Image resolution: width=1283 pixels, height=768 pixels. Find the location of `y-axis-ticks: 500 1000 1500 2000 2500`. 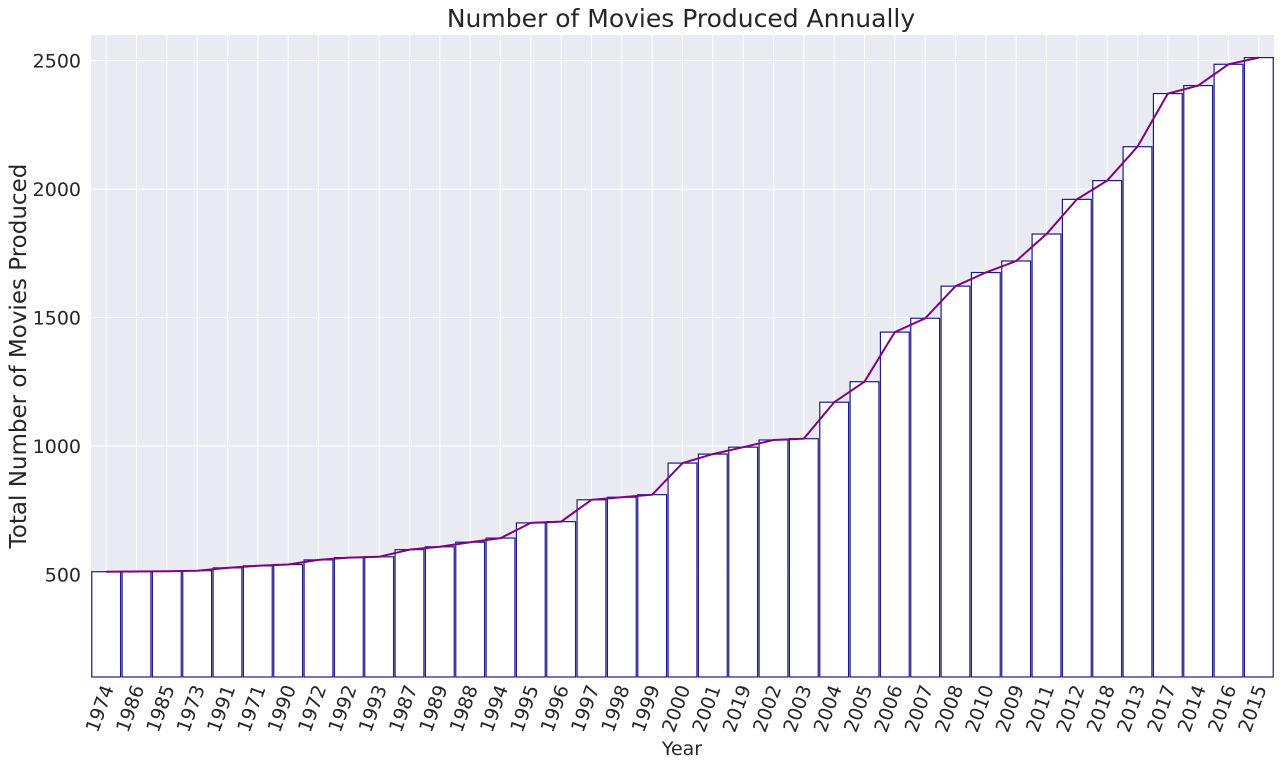

y-axis-ticks: 500 1000 1500 2000 2500 is located at coordinates (57, 319).